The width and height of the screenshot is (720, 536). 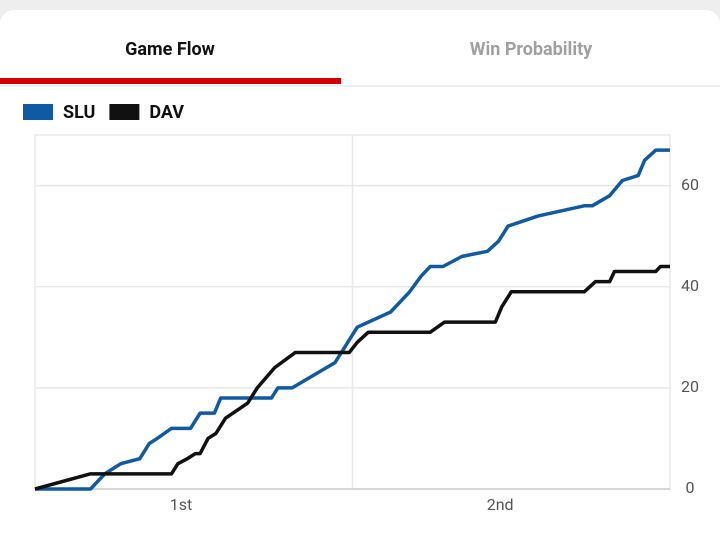 I want to click on y-tick-label: 20, so click(x=690, y=386).